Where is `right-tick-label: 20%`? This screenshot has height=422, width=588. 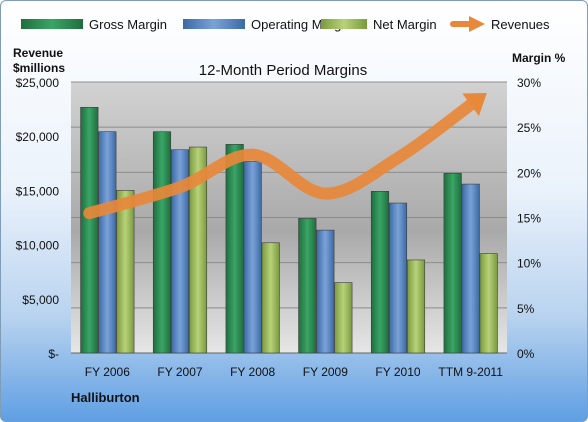
right-tick-label: 20% is located at coordinates (529, 173).